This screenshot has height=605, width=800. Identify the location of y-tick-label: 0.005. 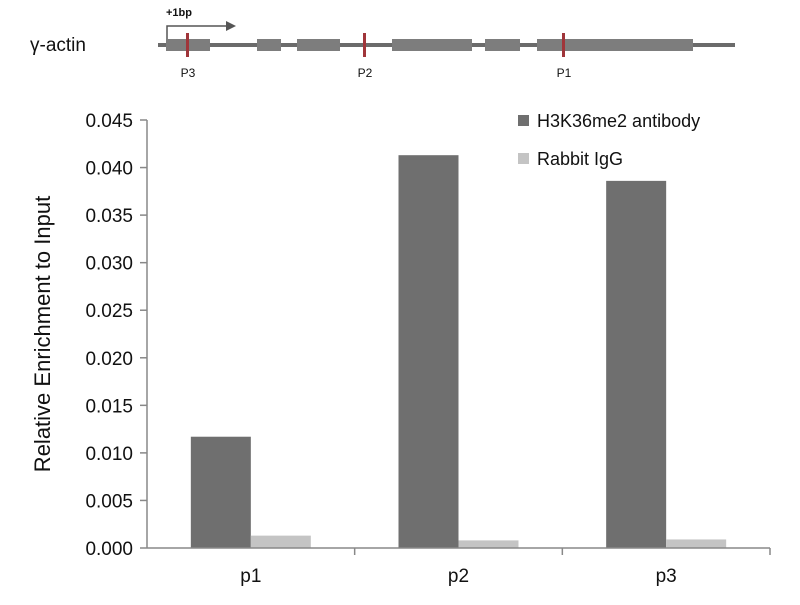
(109, 501).